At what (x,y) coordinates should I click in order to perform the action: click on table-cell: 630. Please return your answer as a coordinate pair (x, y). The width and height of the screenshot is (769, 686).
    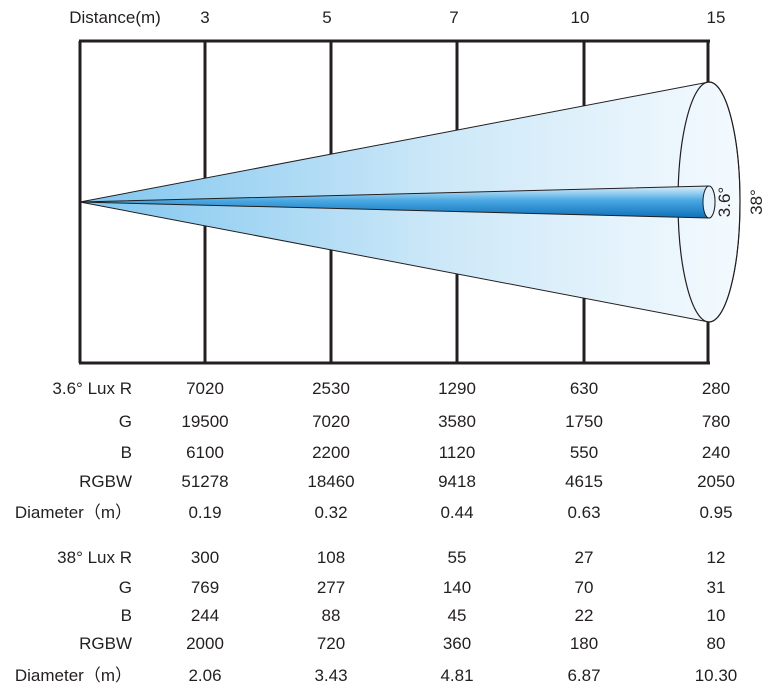
    Looking at the image, I should click on (584, 388).